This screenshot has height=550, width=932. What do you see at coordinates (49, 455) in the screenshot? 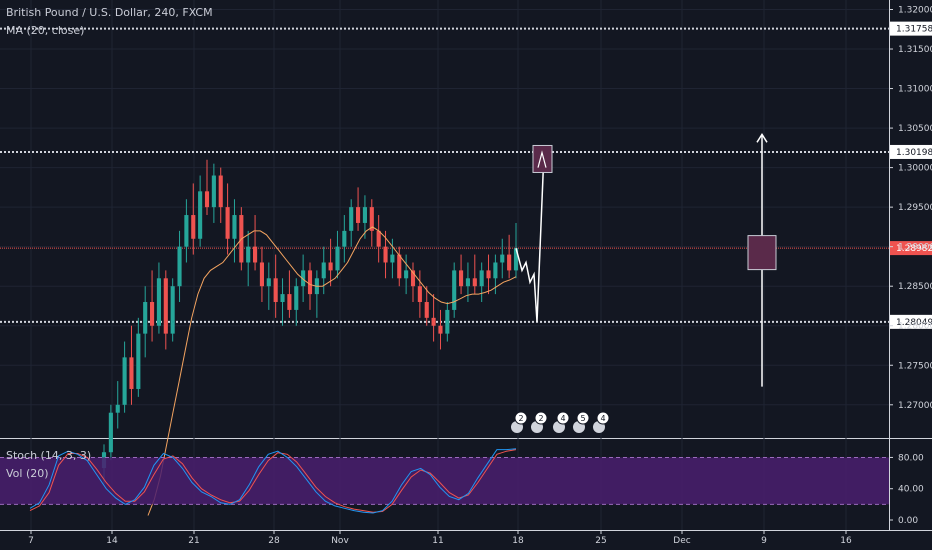
I see `stoch-legend: Stoch (14, 3, 3)` at bounding box center [49, 455].